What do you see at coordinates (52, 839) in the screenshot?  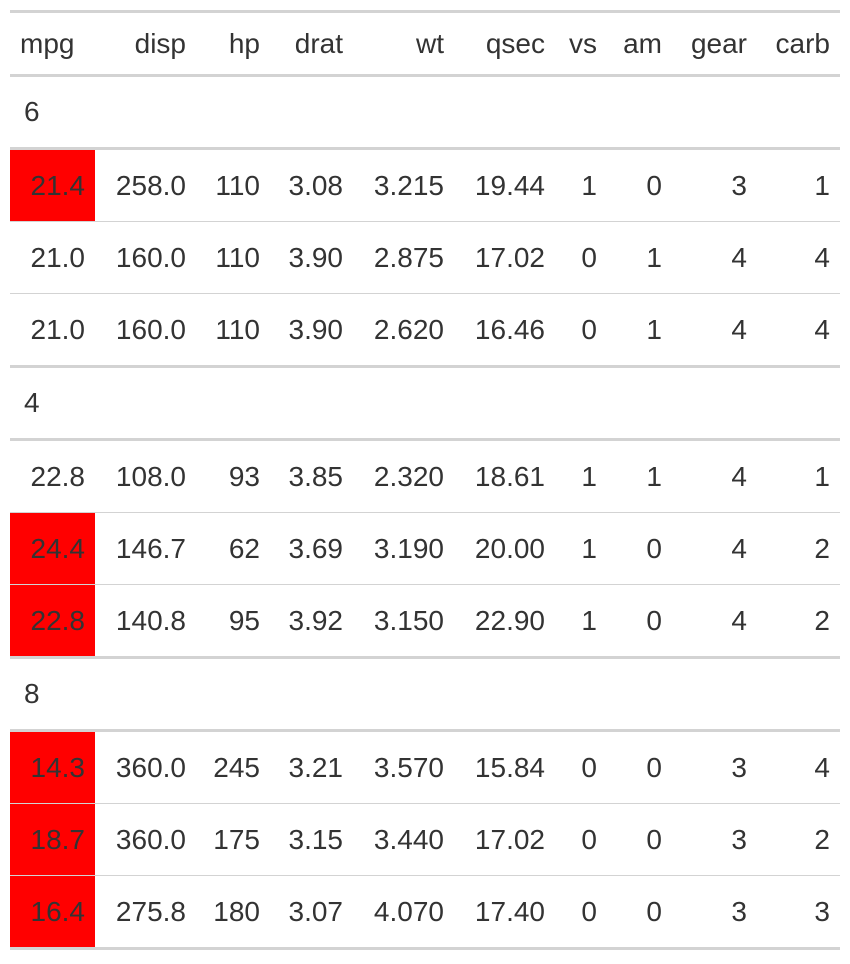 I see `cell-mpg: 18.7` at bounding box center [52, 839].